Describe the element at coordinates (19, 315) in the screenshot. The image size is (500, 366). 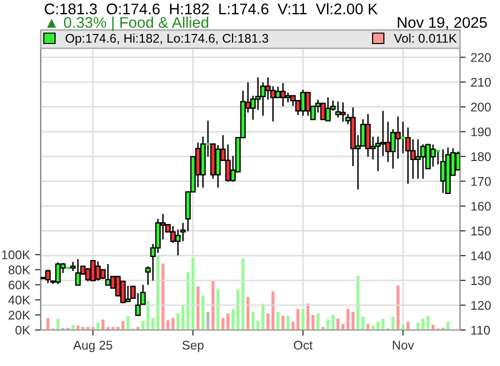
I see `y2-tick-label: 20K` at that location.